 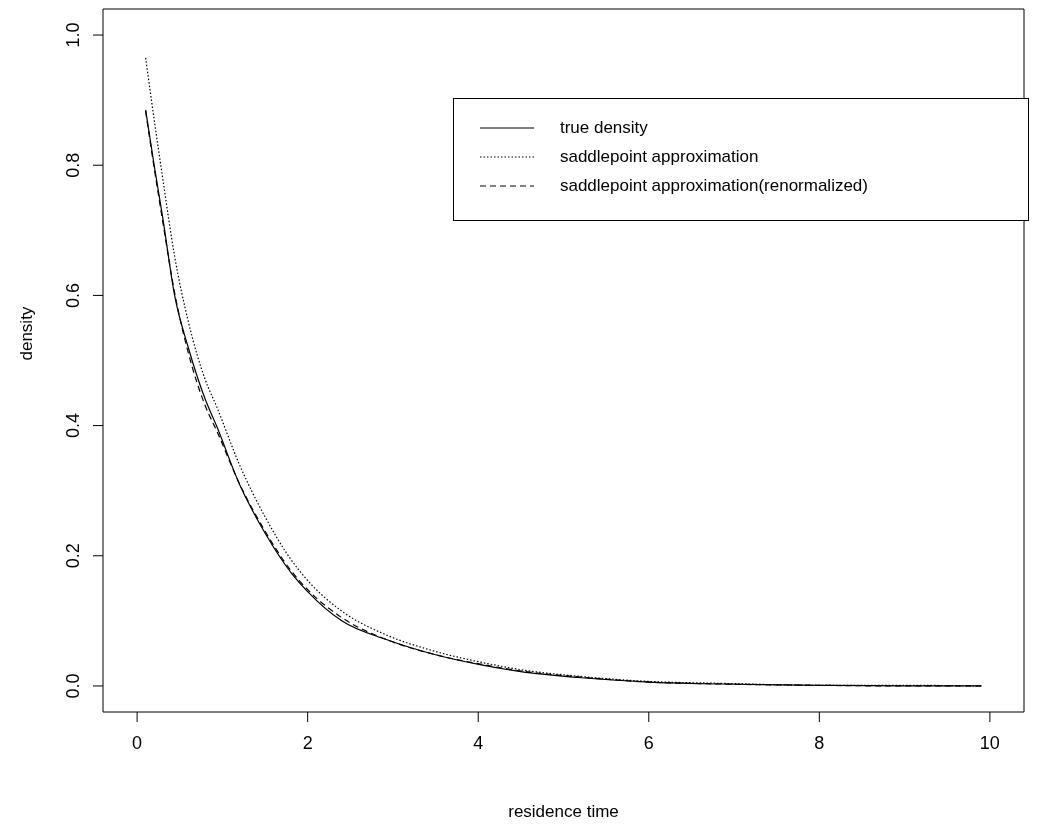 I want to click on y-tick-label: 0.8, so click(x=73, y=165).